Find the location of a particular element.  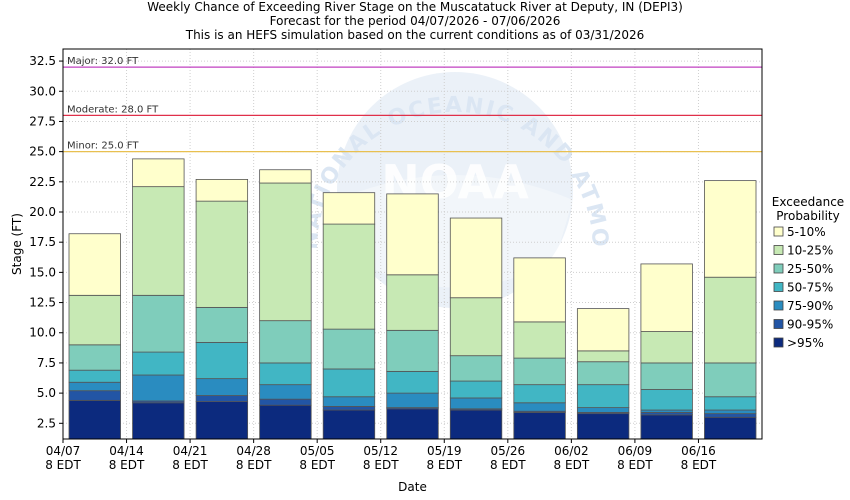

legend-item: 75-90% is located at coordinates (803, 306).